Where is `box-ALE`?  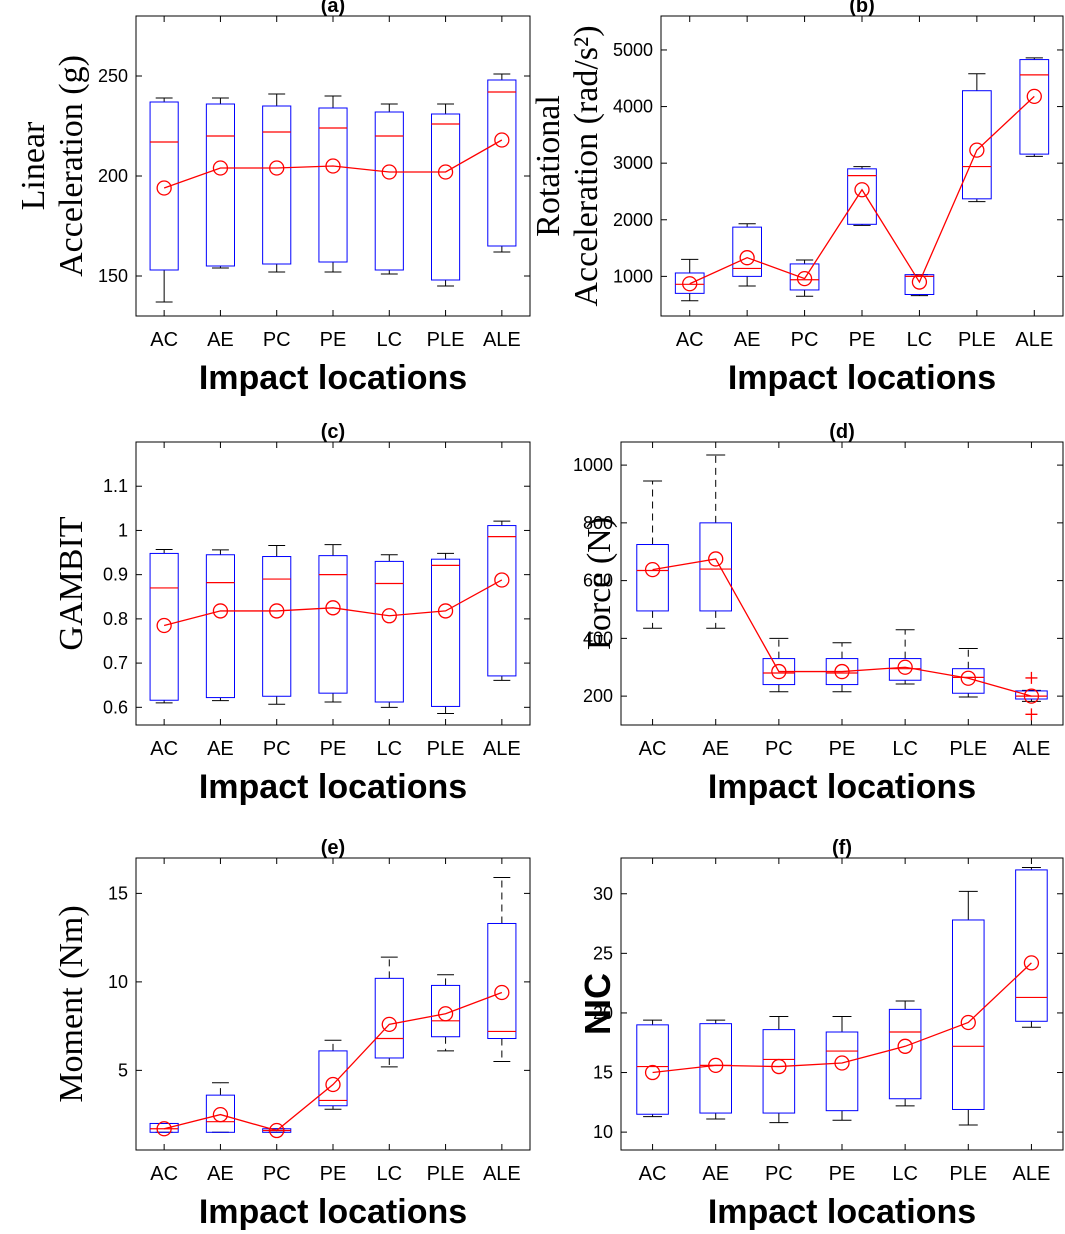 box-ALE is located at coordinates (1034, 107).